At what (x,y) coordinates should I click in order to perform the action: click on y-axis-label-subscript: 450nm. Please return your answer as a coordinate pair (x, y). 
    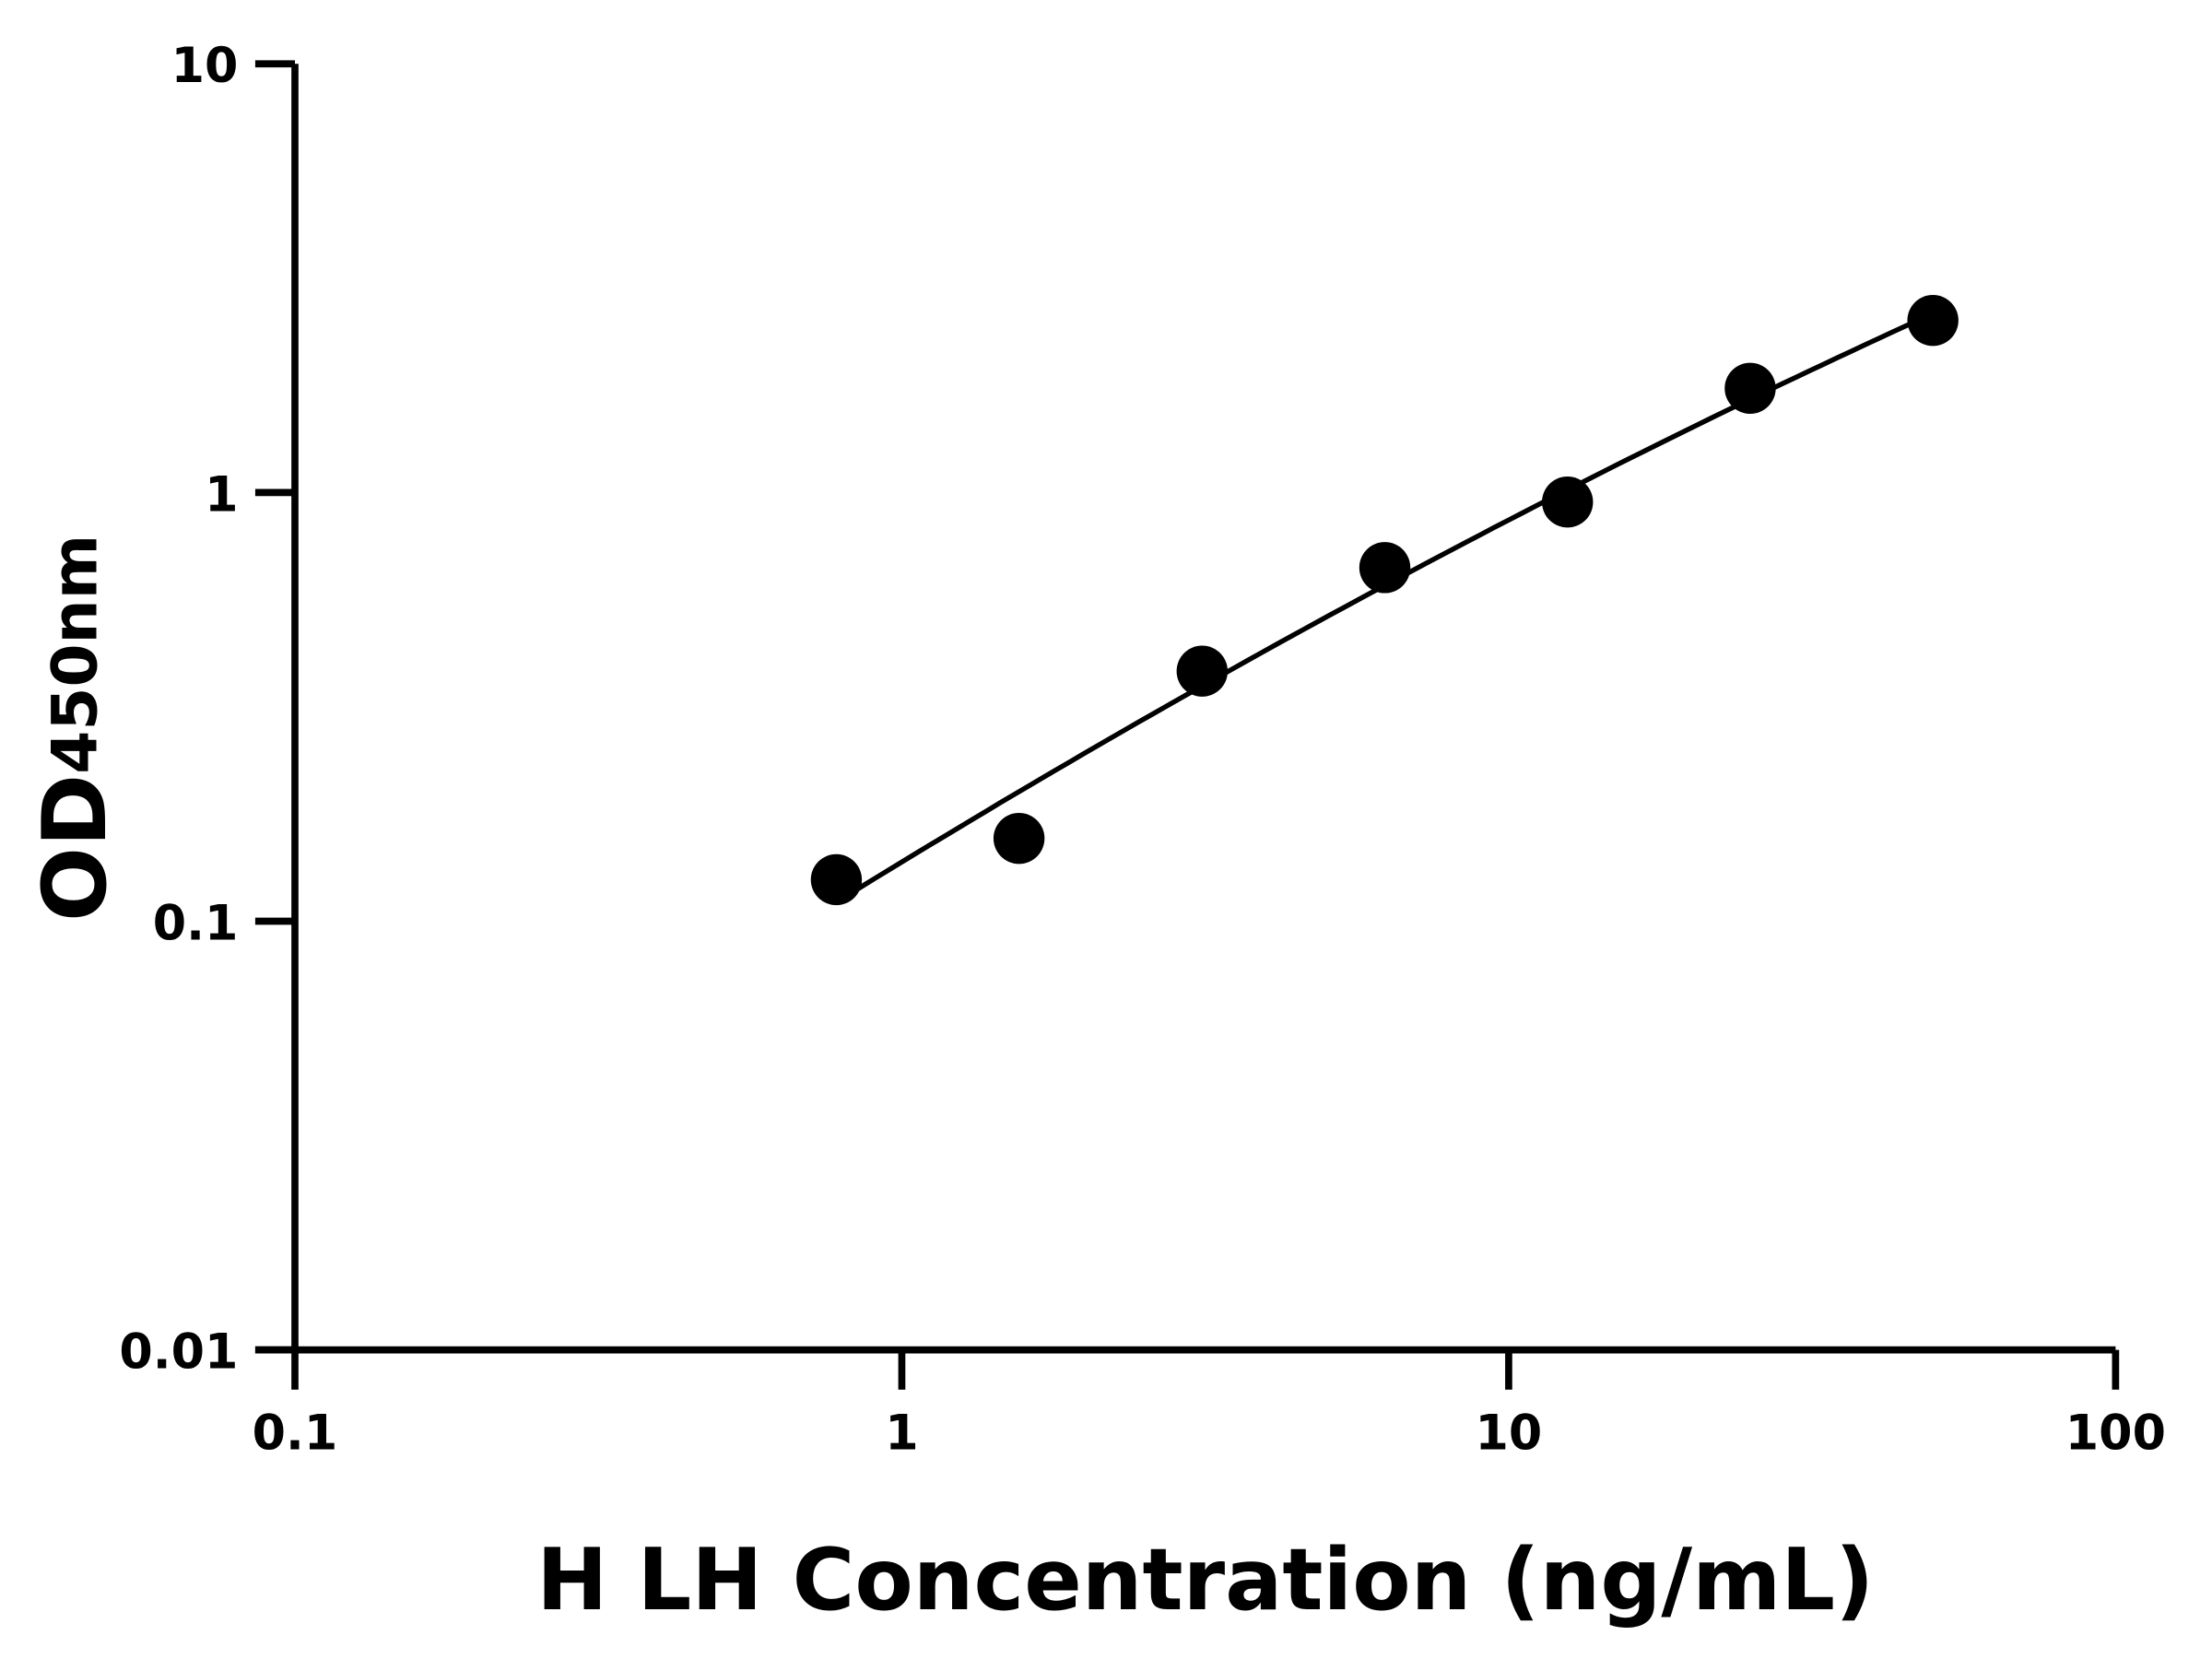
    Looking at the image, I should click on (75, 654).